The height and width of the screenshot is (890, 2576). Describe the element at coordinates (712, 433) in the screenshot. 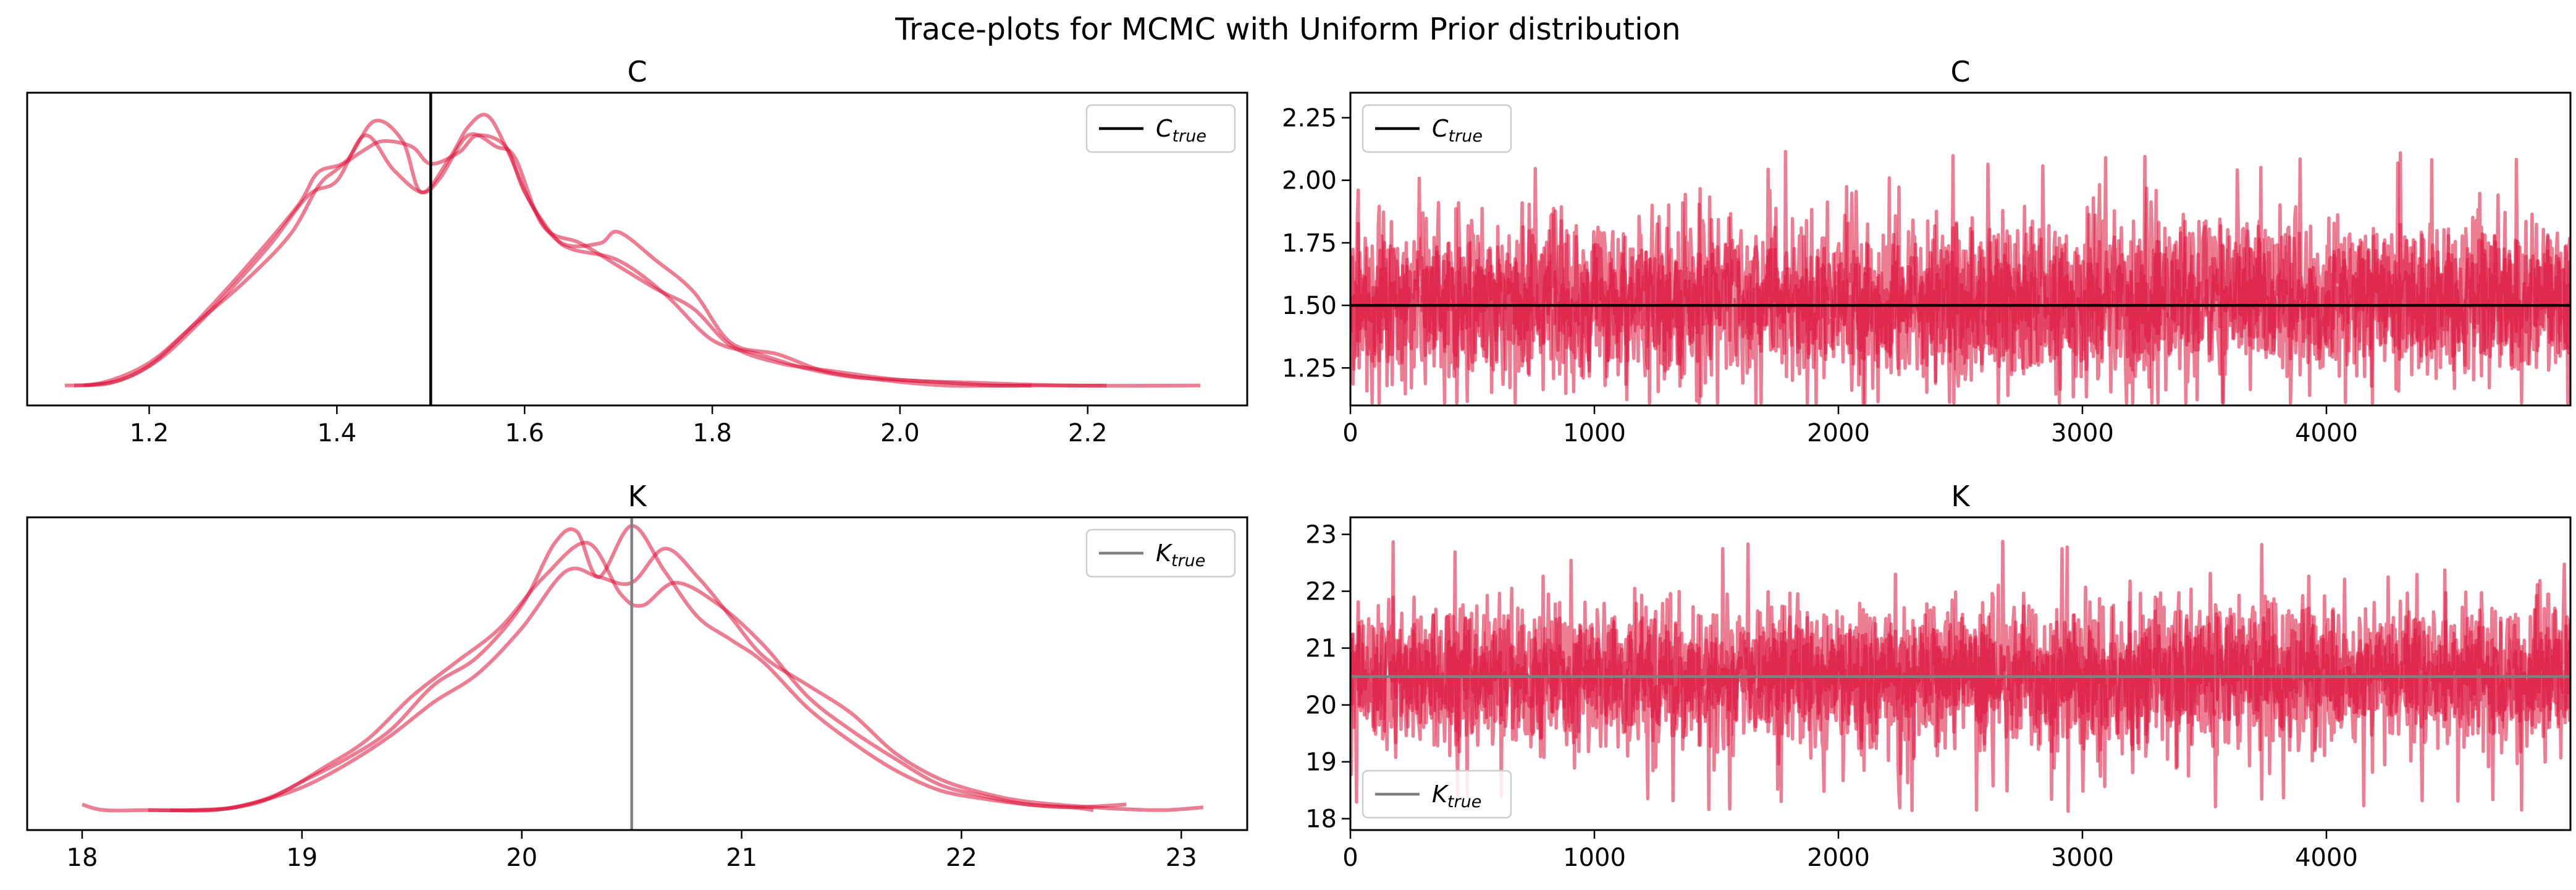

I see `x-tick-label: 1.8` at that location.